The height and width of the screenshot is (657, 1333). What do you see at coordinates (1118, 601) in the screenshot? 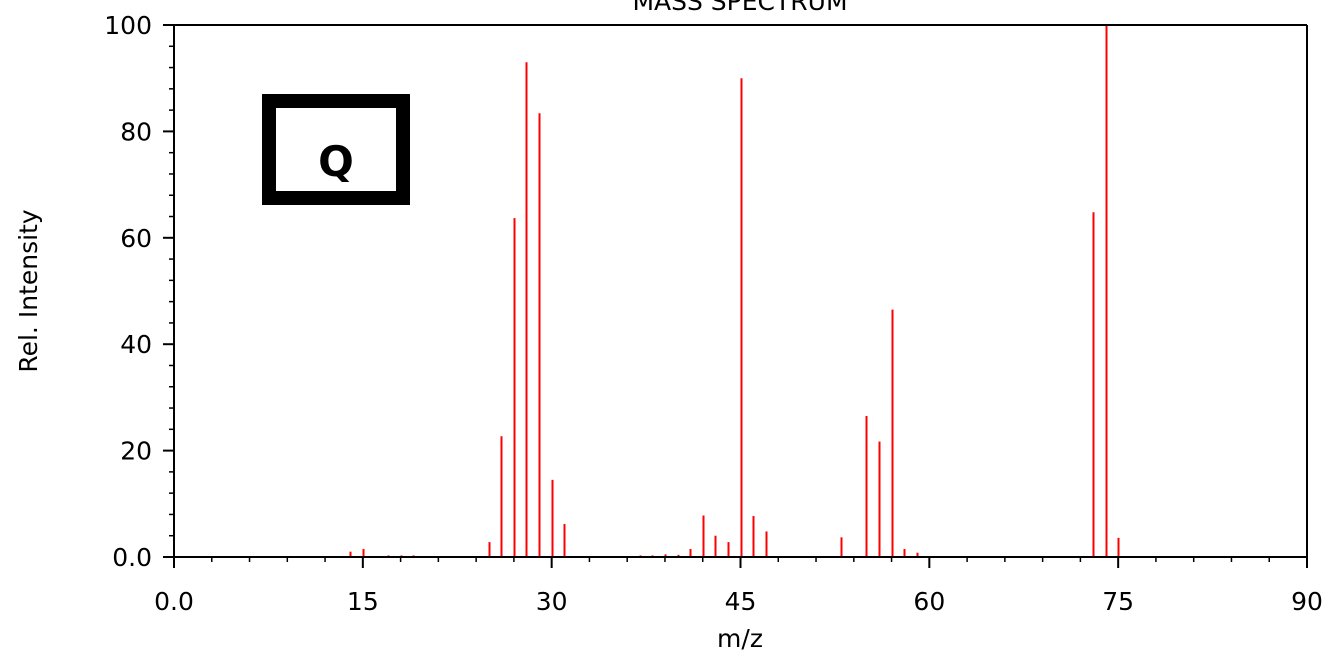
I see `x-tick-label: 75` at bounding box center [1118, 601].